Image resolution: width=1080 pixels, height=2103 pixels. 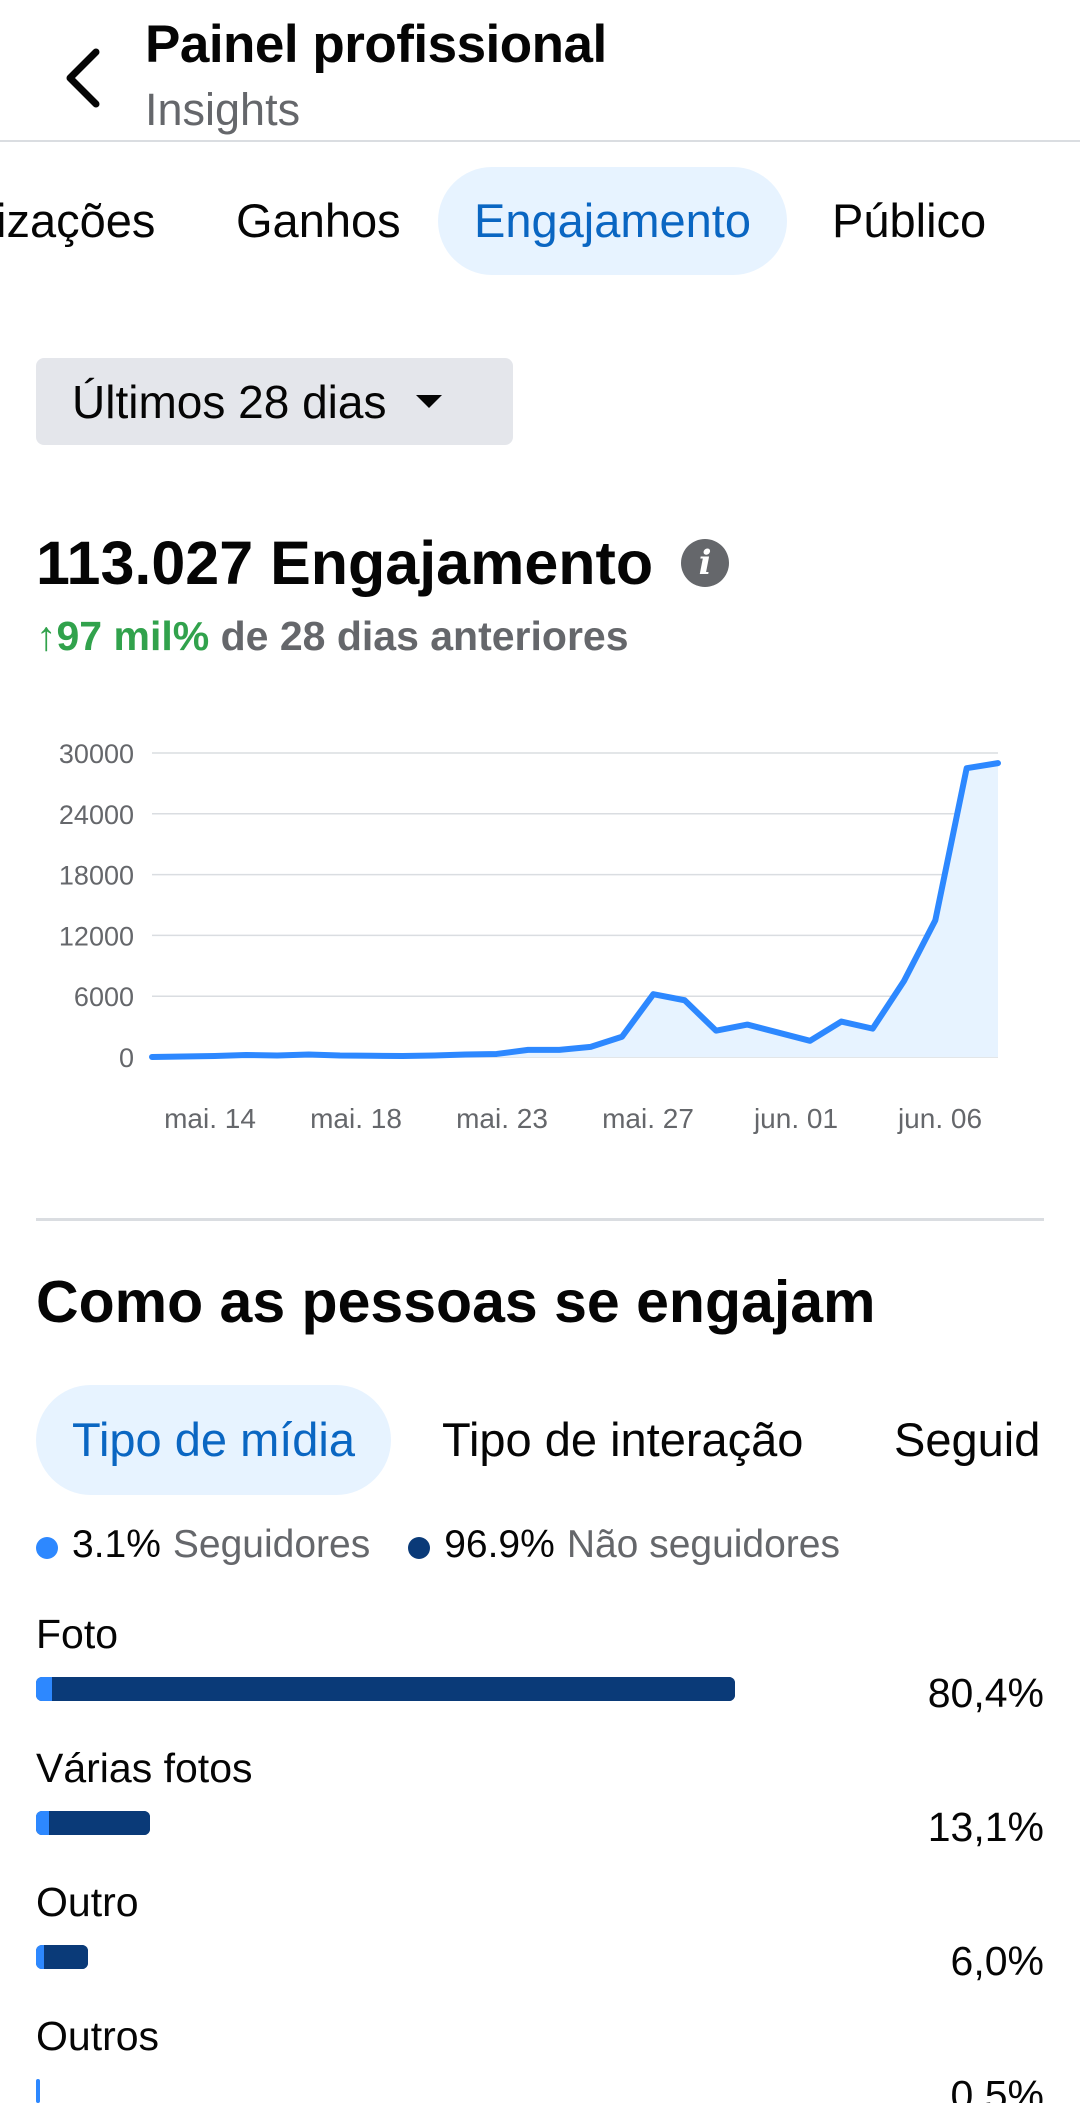 I want to click on nonfollowers-dot-icon, so click(x=419, y=1548).